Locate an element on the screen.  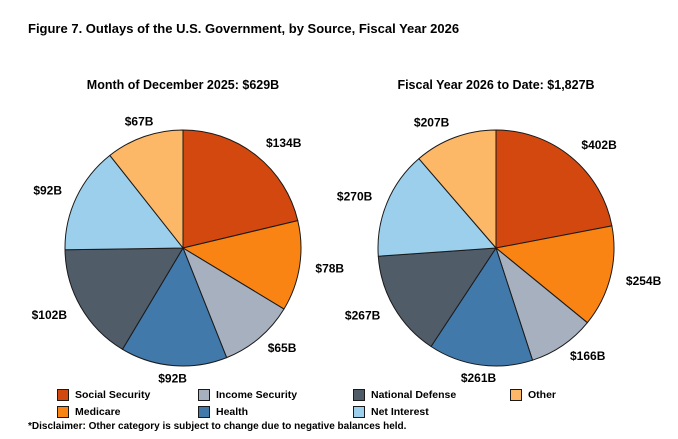
pie-value-label-health-december: $92B is located at coordinates (172, 379).